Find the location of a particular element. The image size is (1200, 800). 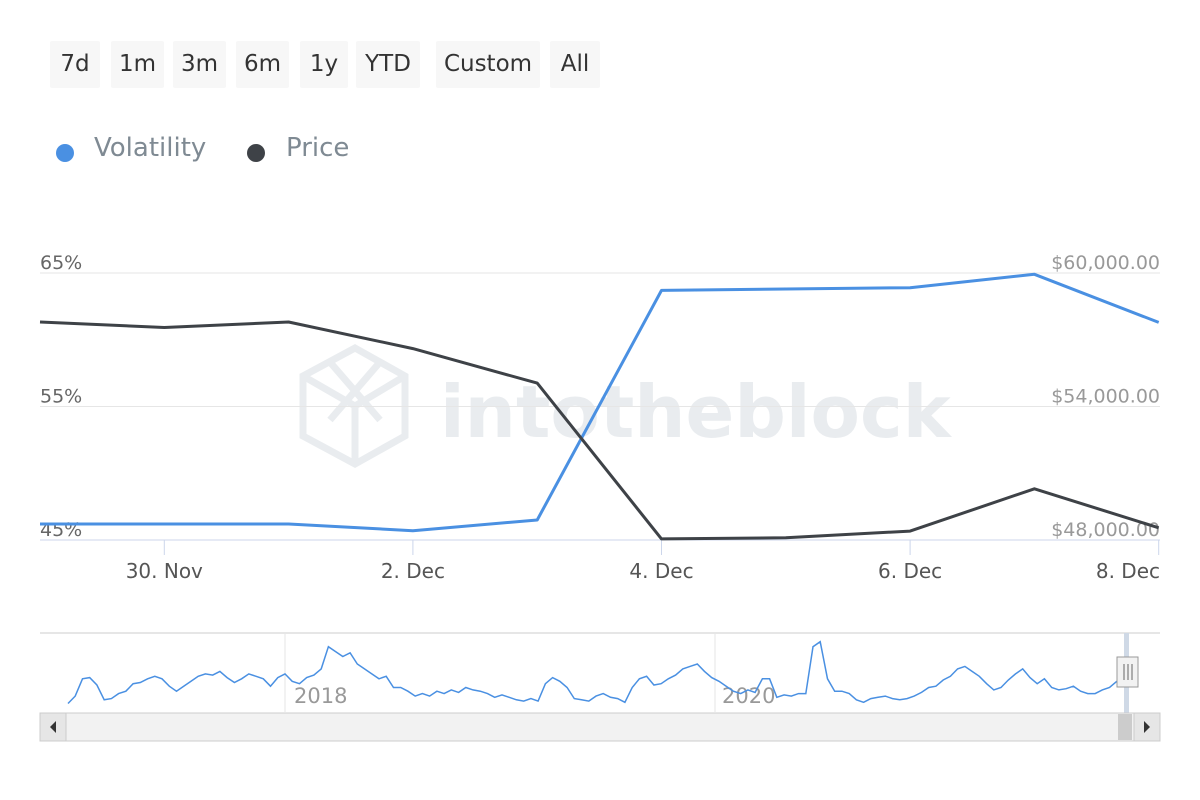

range-button-3m: 3m is located at coordinates (199, 64).